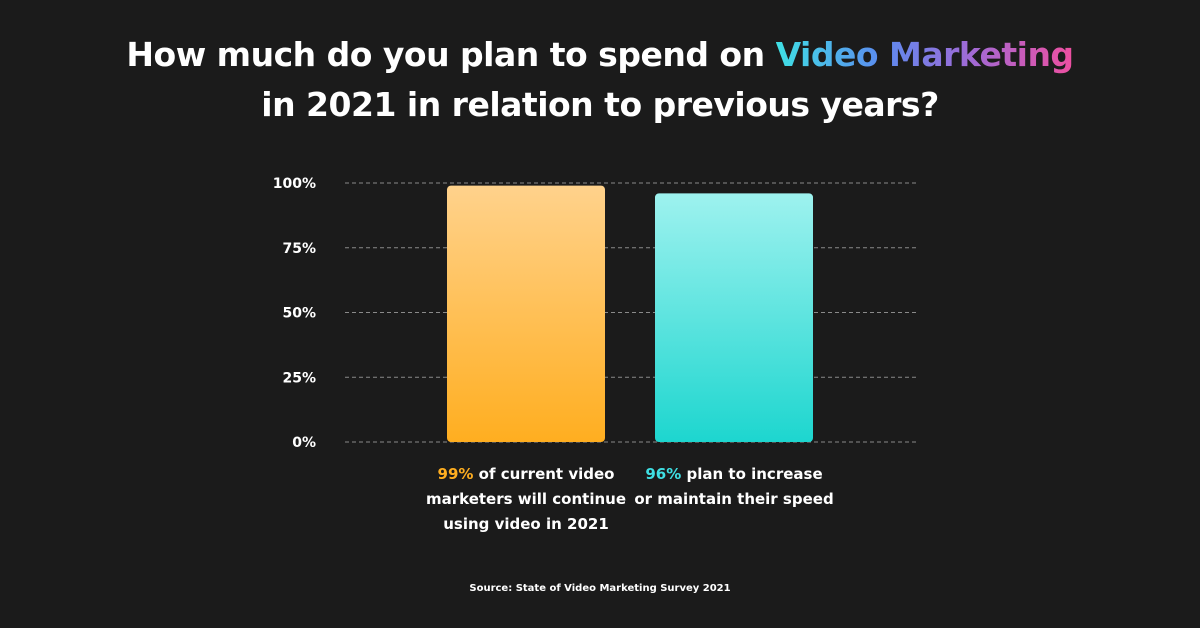  I want to click on y-axis-ticks: 0% 25% 50% 75% 100%, so click(294, 313).